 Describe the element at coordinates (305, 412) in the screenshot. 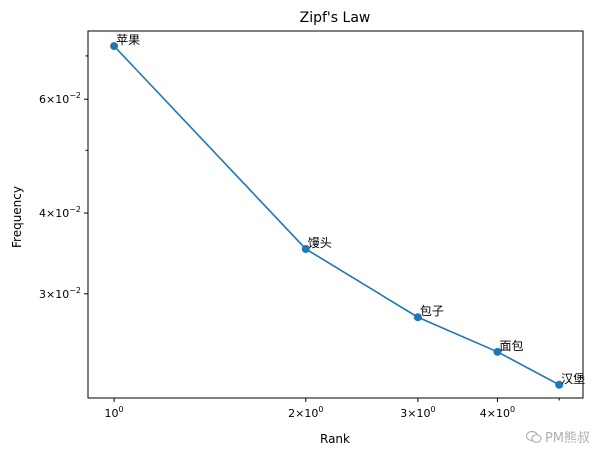

I see `x-tick-label: 2×100` at that location.